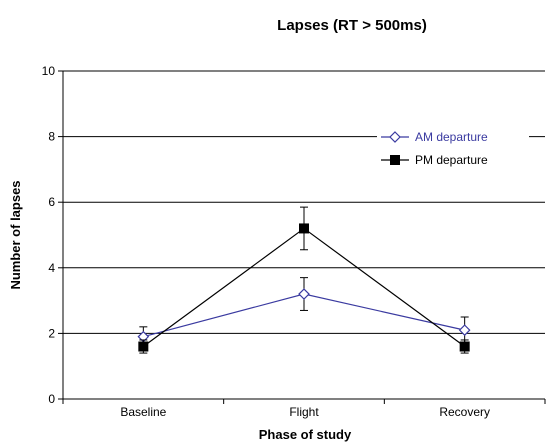  Describe the element at coordinates (451, 137) in the screenshot. I see `legend-label: AM departure` at that location.